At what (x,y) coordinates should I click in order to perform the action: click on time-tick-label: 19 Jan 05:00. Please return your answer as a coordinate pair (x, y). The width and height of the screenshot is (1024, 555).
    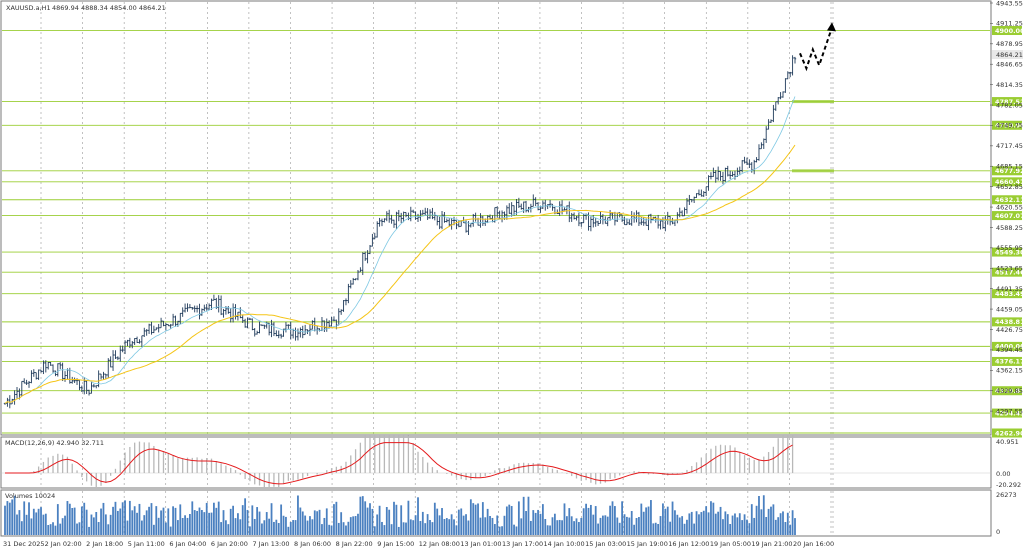
    Looking at the image, I should click on (730, 544).